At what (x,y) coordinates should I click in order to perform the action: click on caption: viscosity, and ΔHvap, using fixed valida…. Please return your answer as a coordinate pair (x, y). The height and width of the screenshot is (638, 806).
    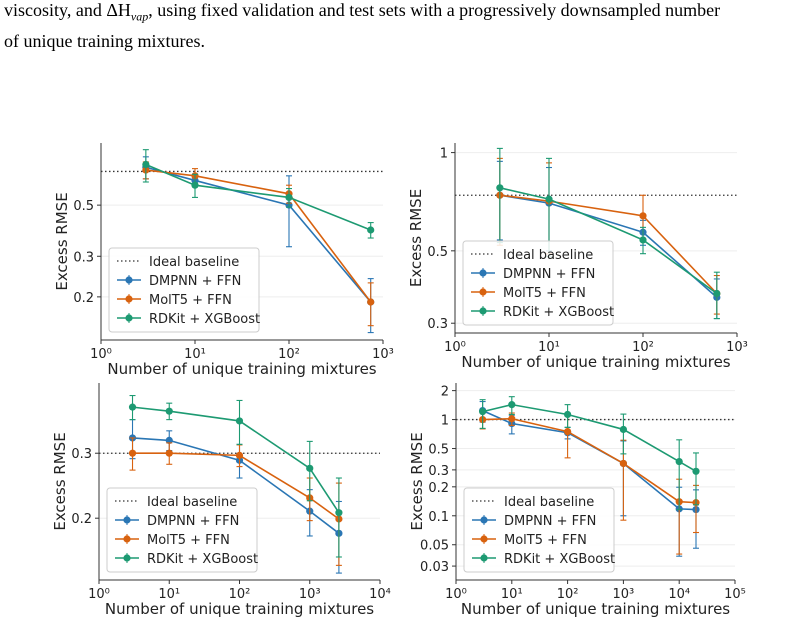
    Looking at the image, I should click on (404, 26).